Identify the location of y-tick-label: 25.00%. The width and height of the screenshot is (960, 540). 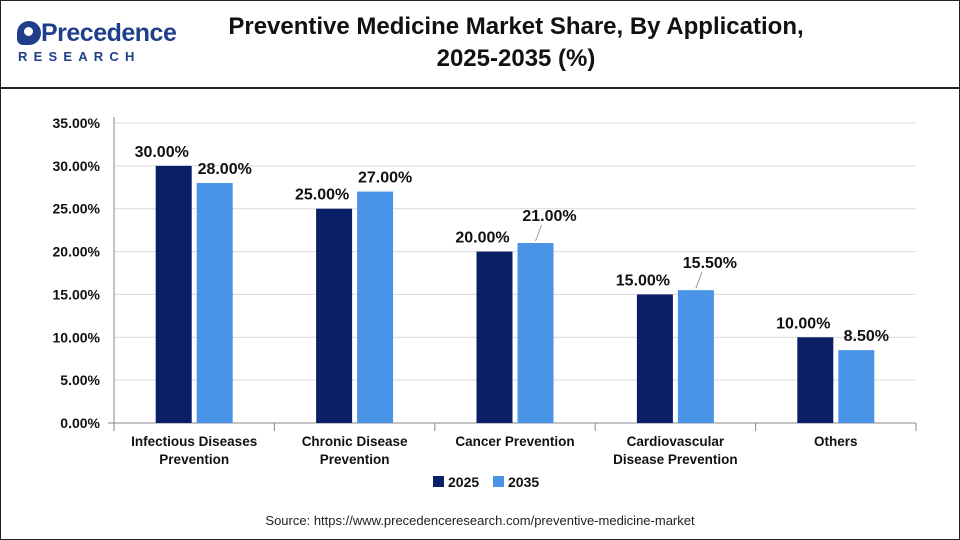
(77, 209).